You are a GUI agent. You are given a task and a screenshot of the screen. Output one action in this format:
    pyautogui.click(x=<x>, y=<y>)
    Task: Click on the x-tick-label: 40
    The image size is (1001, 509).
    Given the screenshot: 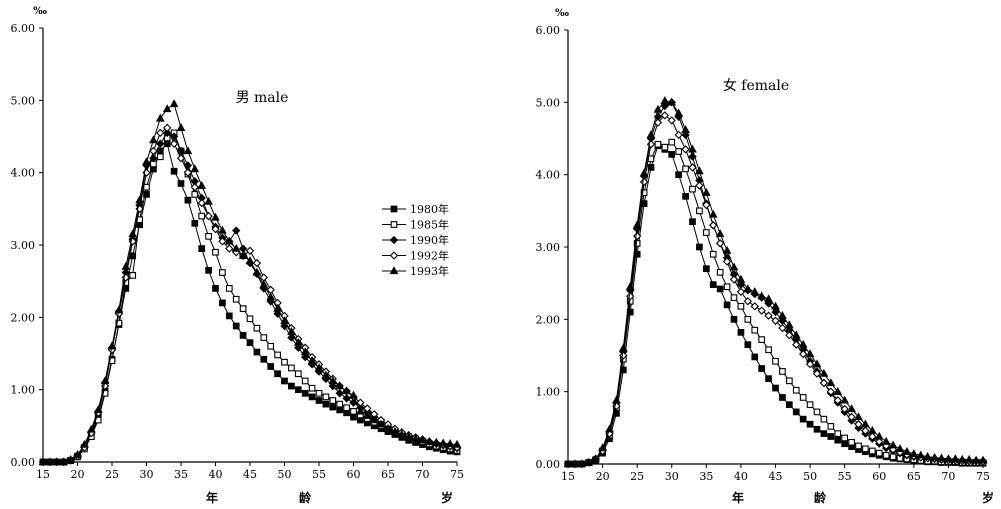 What is the action you would take?
    pyautogui.click(x=741, y=476)
    